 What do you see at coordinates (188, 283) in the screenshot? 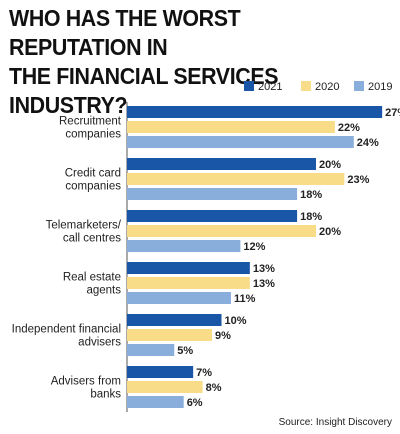
I see `bar-3-2020` at bounding box center [188, 283].